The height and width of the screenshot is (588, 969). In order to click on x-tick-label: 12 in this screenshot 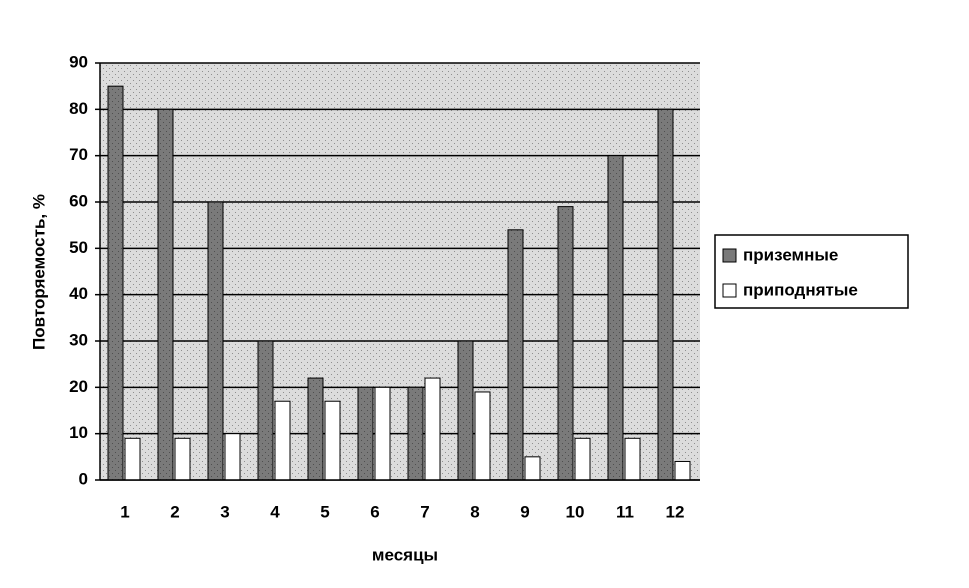, I will do `click(675, 511)`.